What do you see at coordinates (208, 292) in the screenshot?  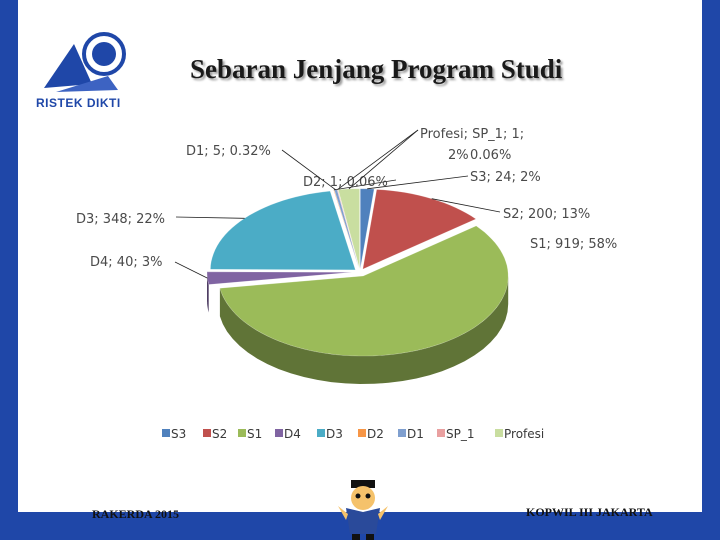 I see `pie-side-D4` at bounding box center [208, 292].